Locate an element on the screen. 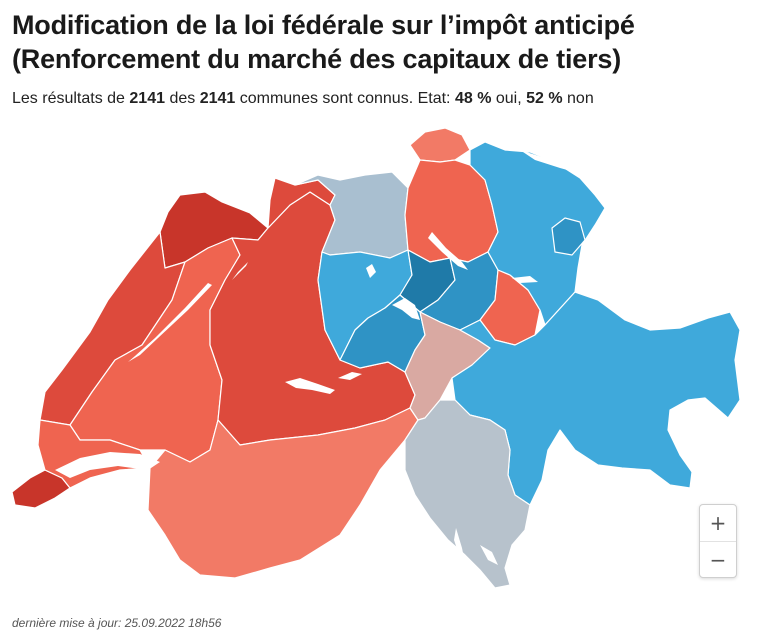 This screenshot has height=643, width=758. lake-sempach is located at coordinates (371, 271).